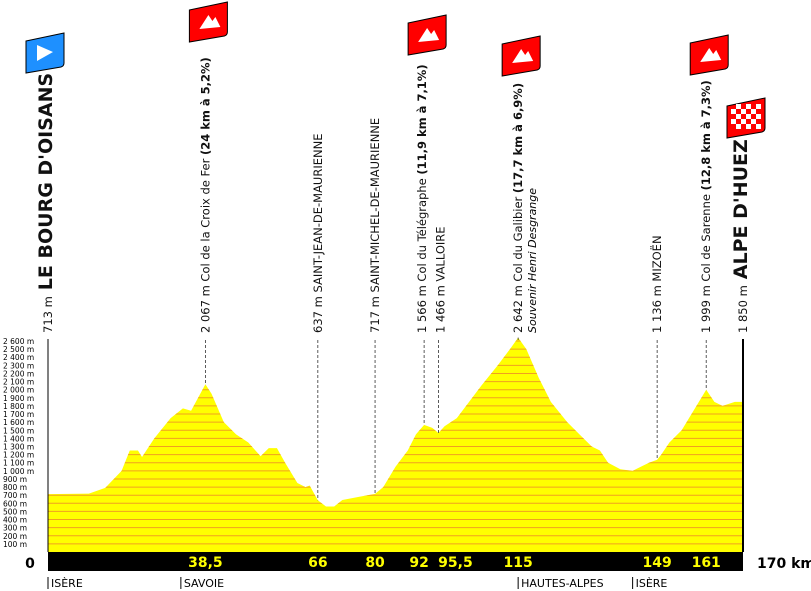 Image resolution: width=811 pixels, height=591 pixels. I want to click on y-tick-label: 1 600 m, so click(18, 422).